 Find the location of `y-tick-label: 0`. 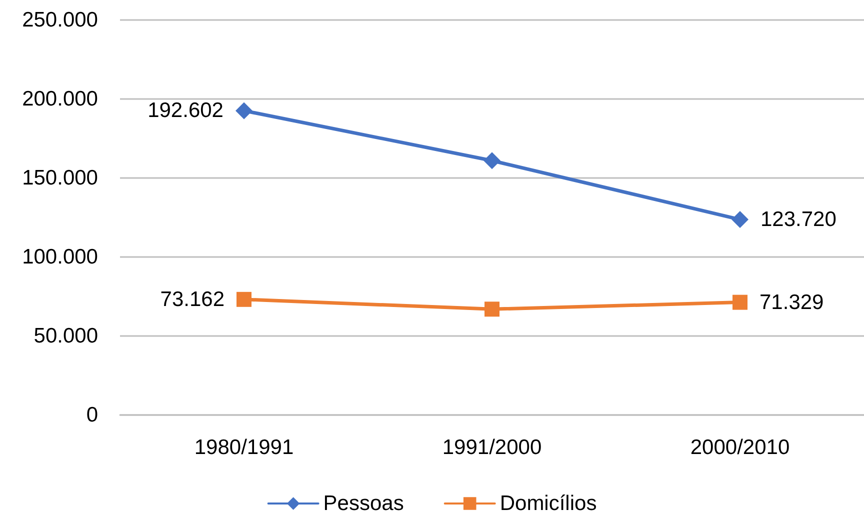

y-tick-label: 0 is located at coordinates (92, 415).